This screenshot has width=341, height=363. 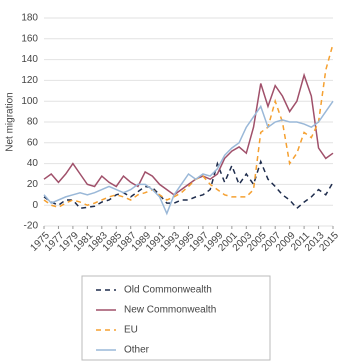 What do you see at coordinates (137, 350) in the screenshot?
I see `legend-label: Other` at bounding box center [137, 350].